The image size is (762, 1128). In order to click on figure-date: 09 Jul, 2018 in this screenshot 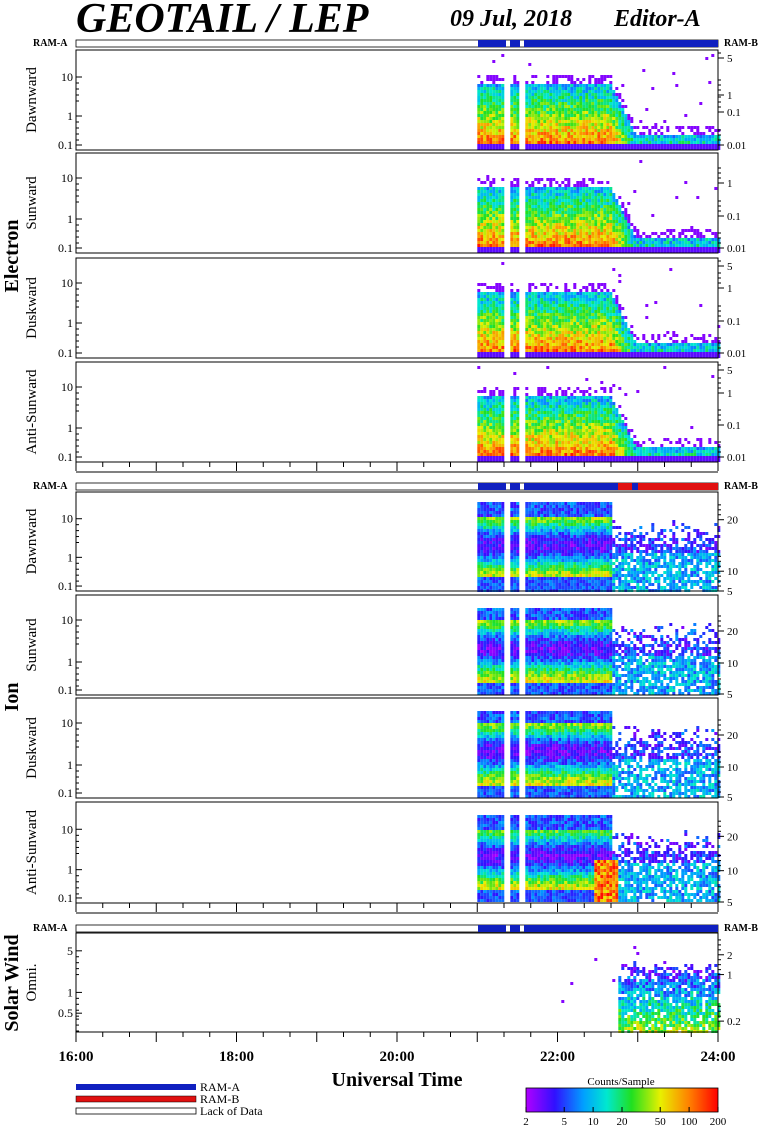, I will do `click(511, 19)`.